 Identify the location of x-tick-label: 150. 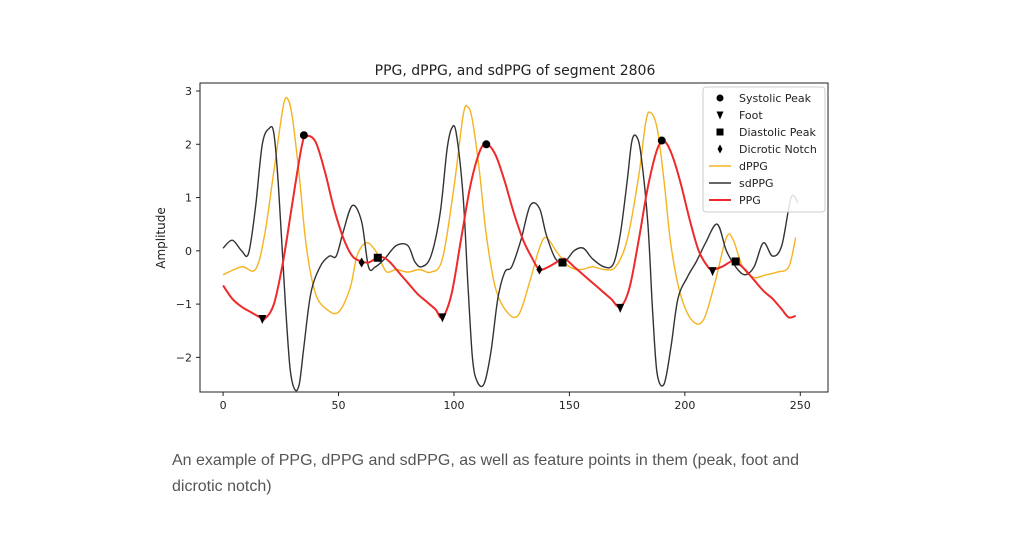
(569, 405).